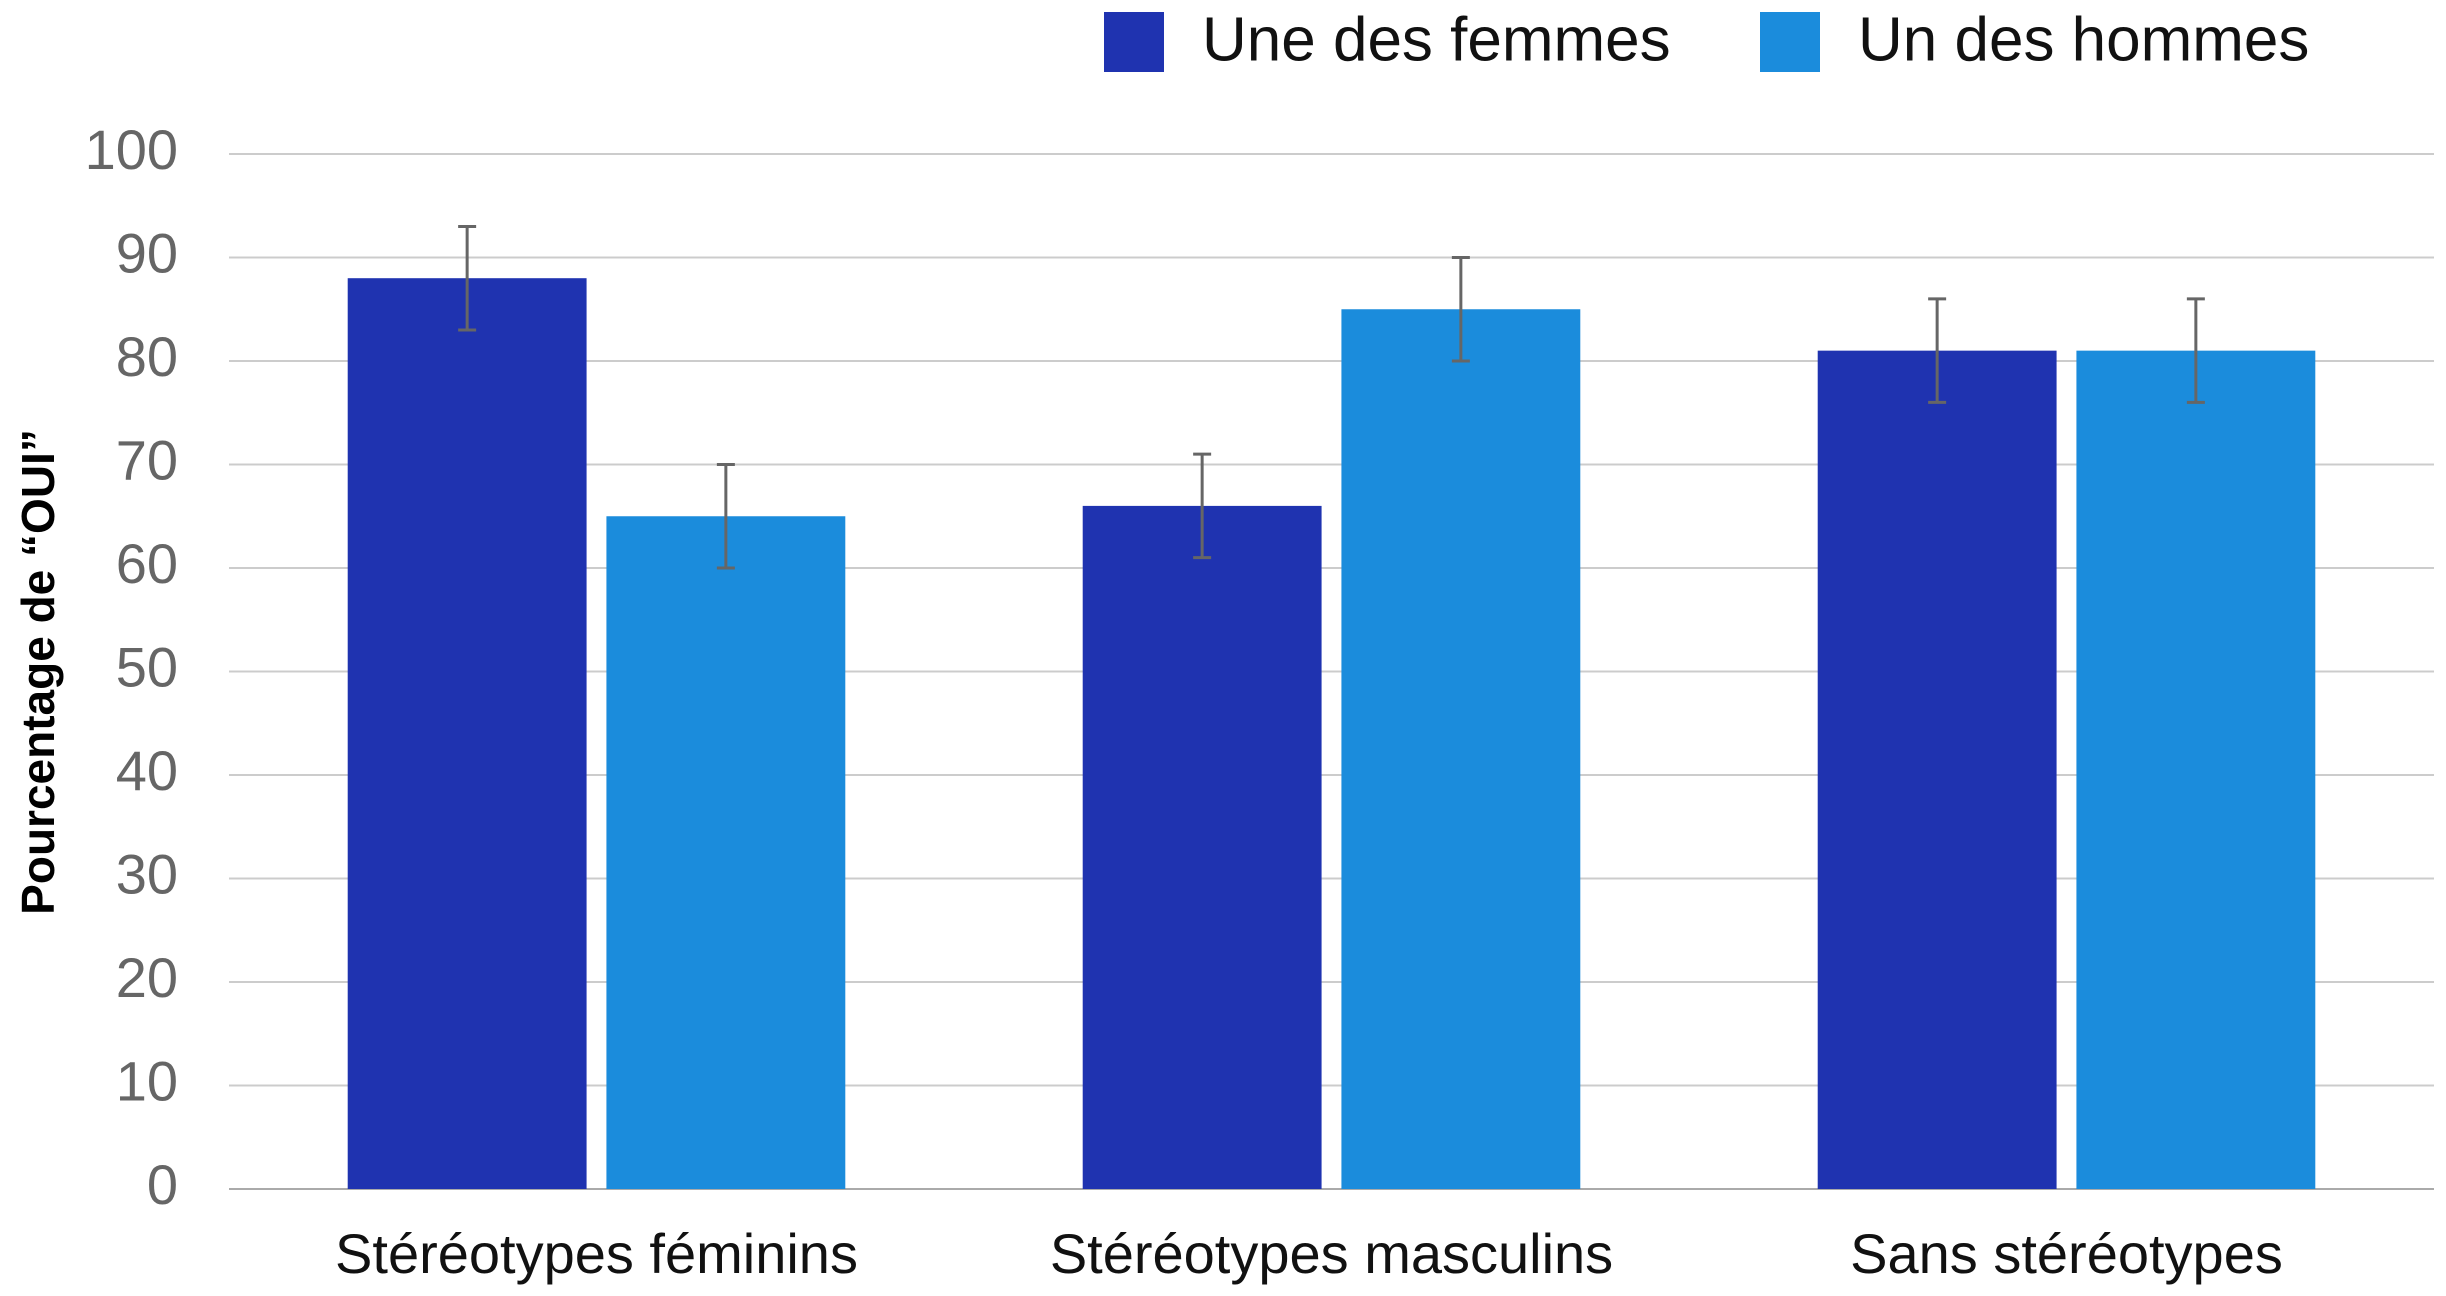  Describe the element at coordinates (1436, 39) in the screenshot. I see `legend-label: Une des femmes` at that location.